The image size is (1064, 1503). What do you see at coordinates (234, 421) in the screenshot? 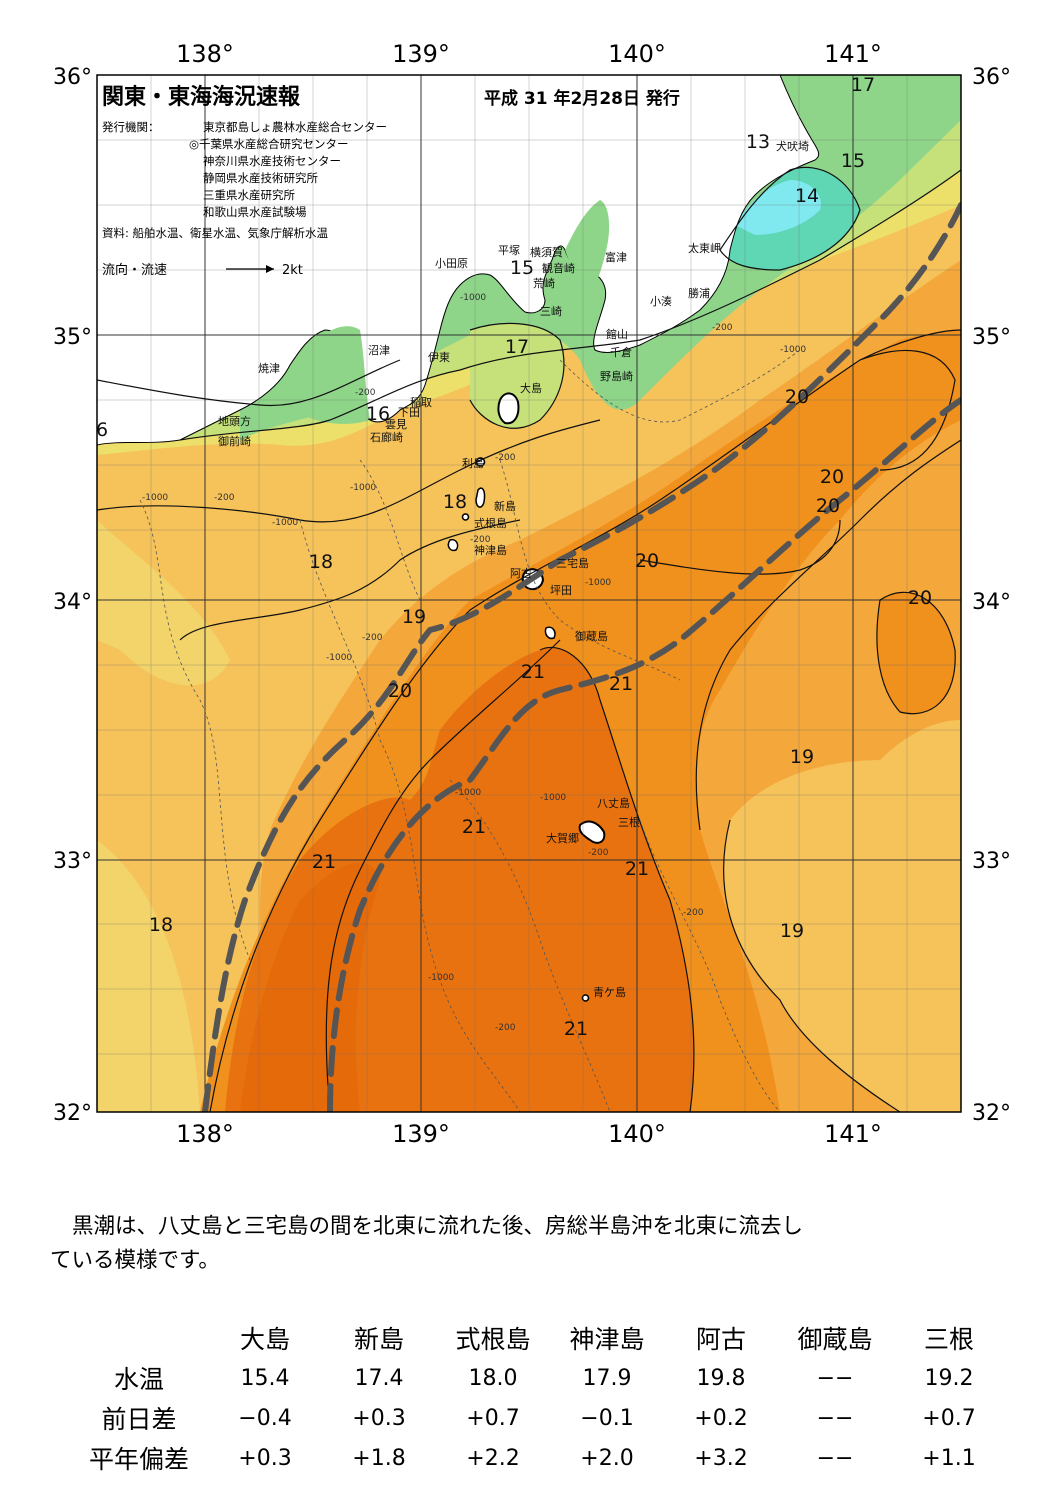
I see `place-label: 地頭方` at bounding box center [234, 421].